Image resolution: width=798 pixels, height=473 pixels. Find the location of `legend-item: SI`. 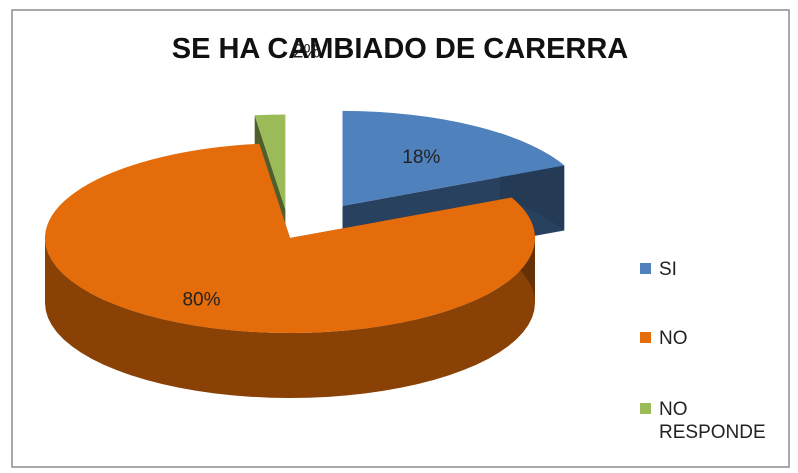

legend-item: SI is located at coordinates (710, 269).